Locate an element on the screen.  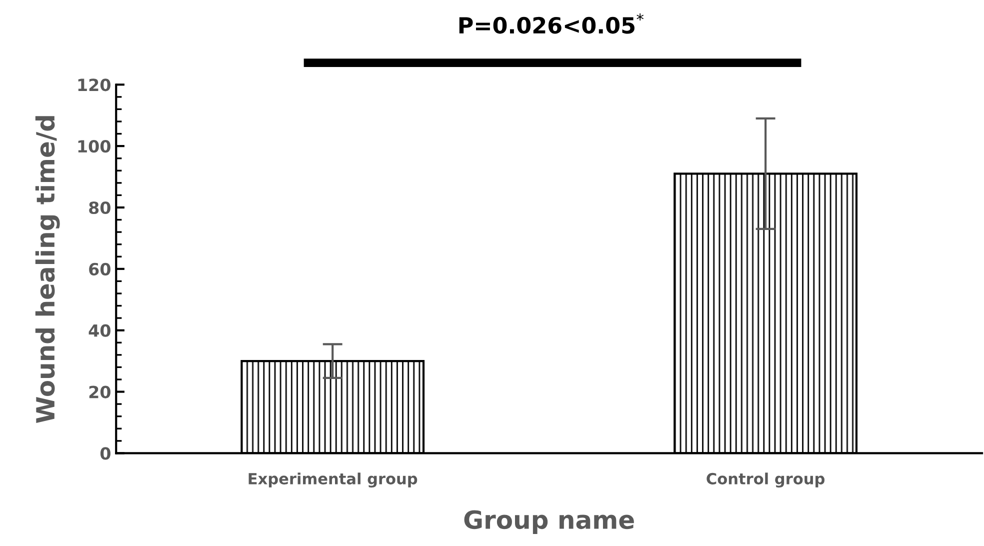
x-axis-title: Group name is located at coordinates (549, 522).